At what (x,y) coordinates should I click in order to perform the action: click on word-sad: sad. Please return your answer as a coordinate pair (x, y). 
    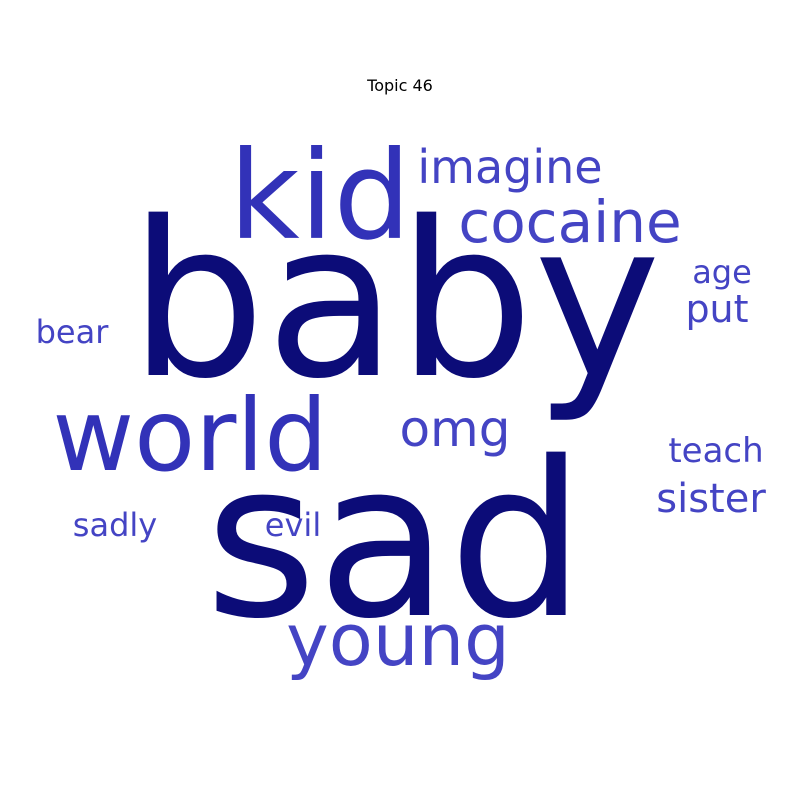
    Looking at the image, I should click on (395, 540).